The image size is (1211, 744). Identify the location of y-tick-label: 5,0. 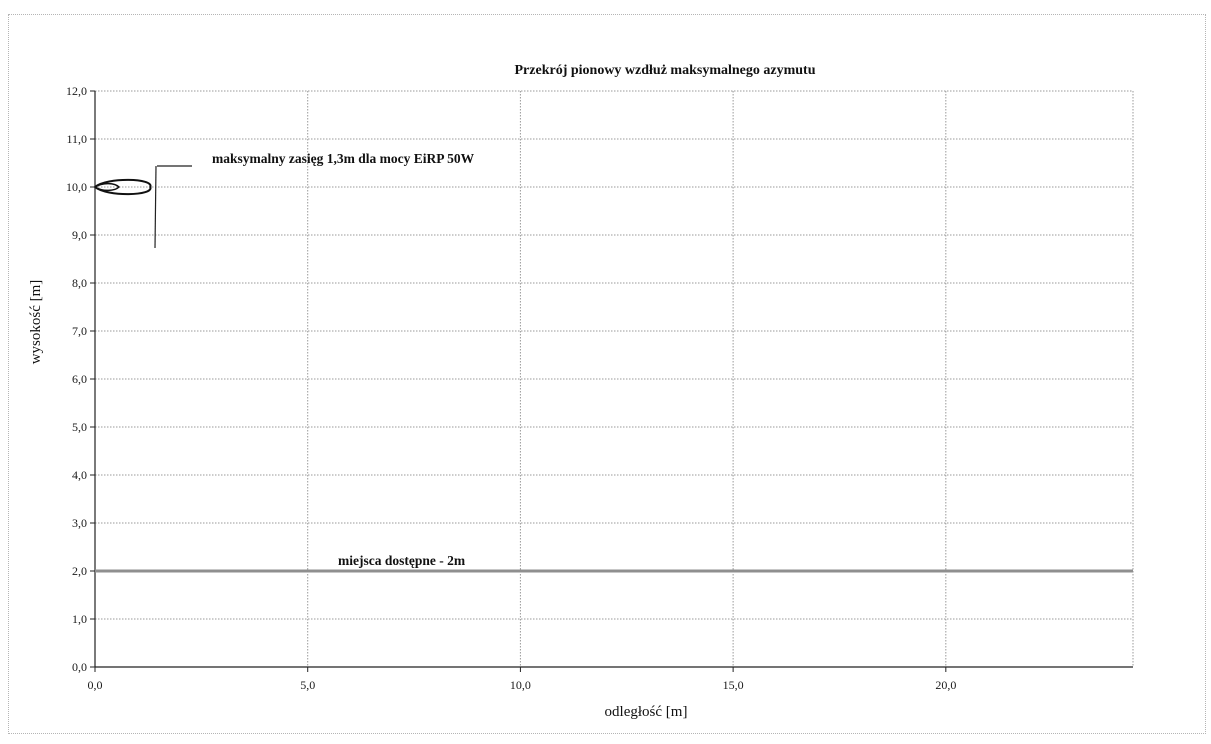
(79, 427).